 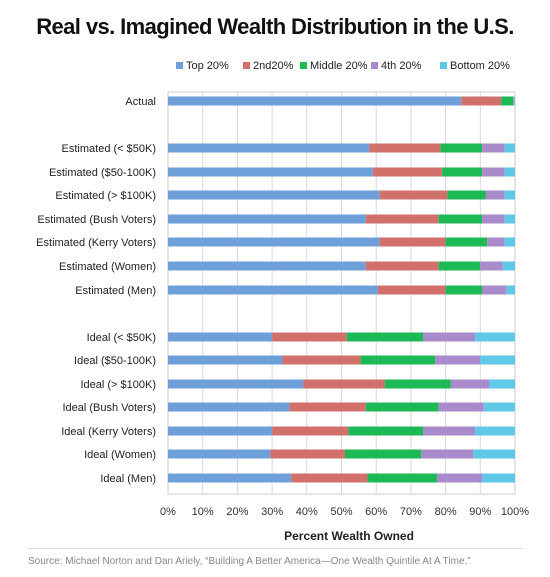 What do you see at coordinates (446, 512) in the screenshot?
I see `x-tick-label: 80%` at bounding box center [446, 512].